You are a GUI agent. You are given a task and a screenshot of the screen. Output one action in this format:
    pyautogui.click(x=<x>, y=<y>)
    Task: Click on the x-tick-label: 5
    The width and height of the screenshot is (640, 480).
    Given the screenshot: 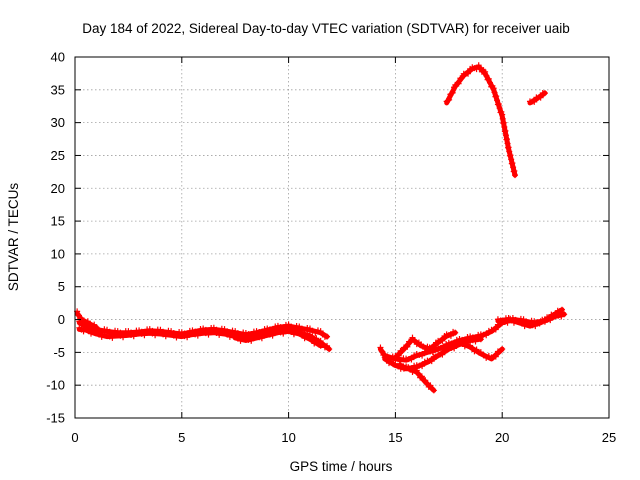 What is the action you would take?
    pyautogui.click(x=181, y=437)
    